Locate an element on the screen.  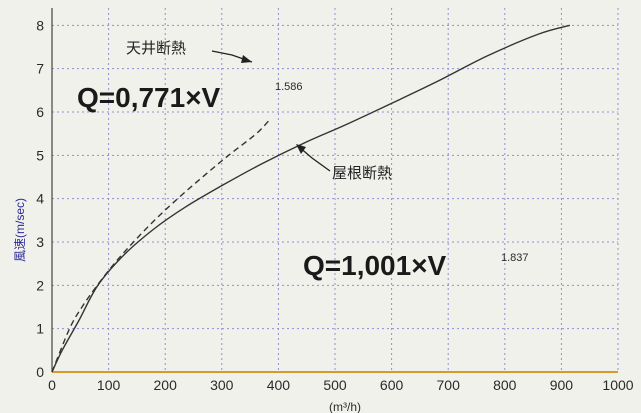
x-tick-label: 200 is located at coordinates (166, 385).